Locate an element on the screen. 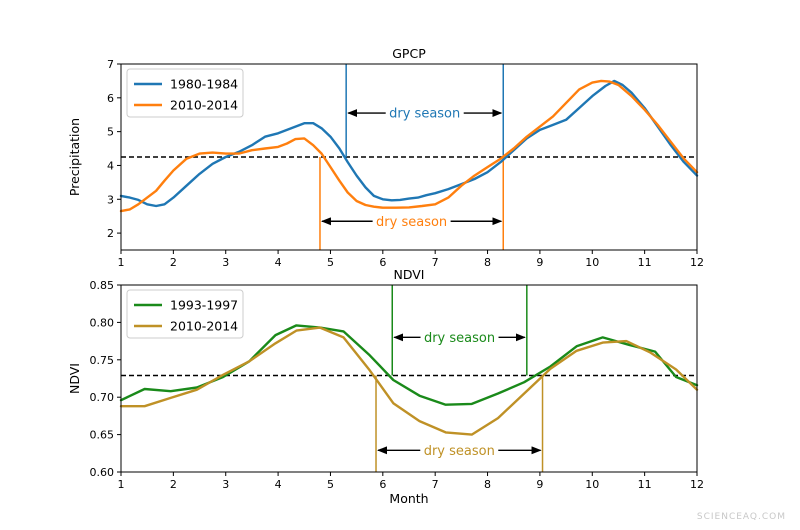 The width and height of the screenshot is (800, 530). y-tick-label: 0.85 is located at coordinates (102, 285).